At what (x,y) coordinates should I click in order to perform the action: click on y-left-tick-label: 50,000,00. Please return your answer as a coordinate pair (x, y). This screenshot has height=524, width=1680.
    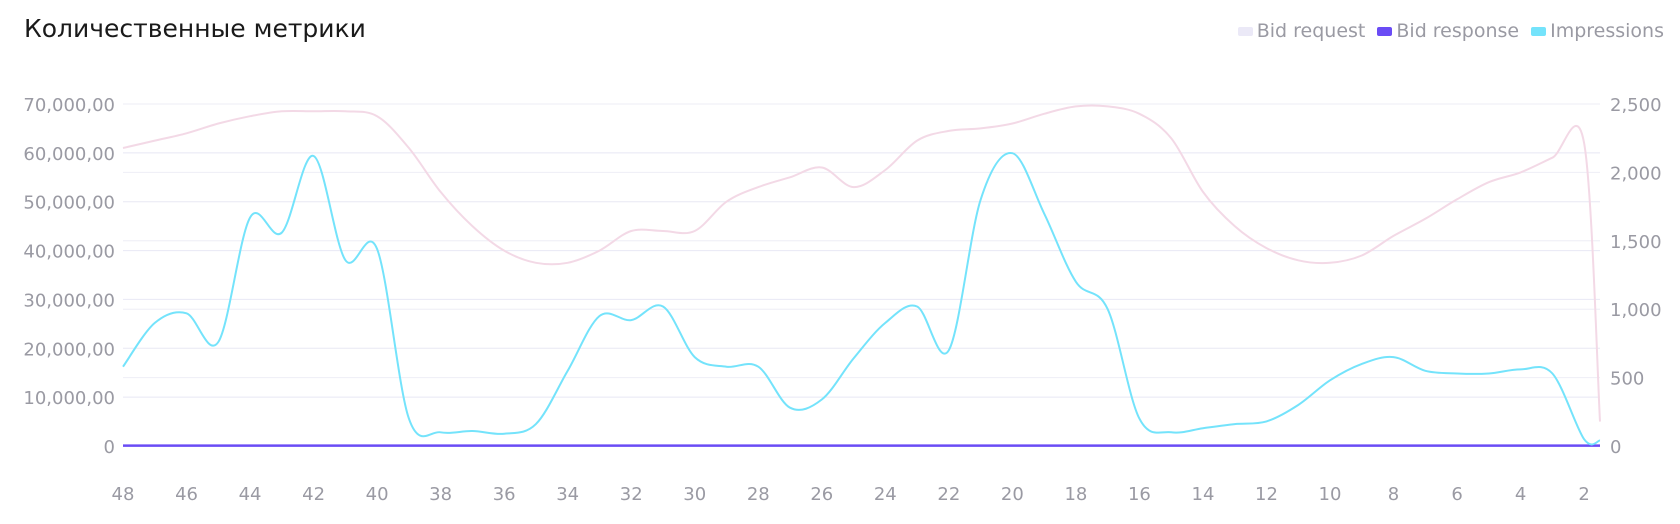
    Looking at the image, I should click on (69, 203).